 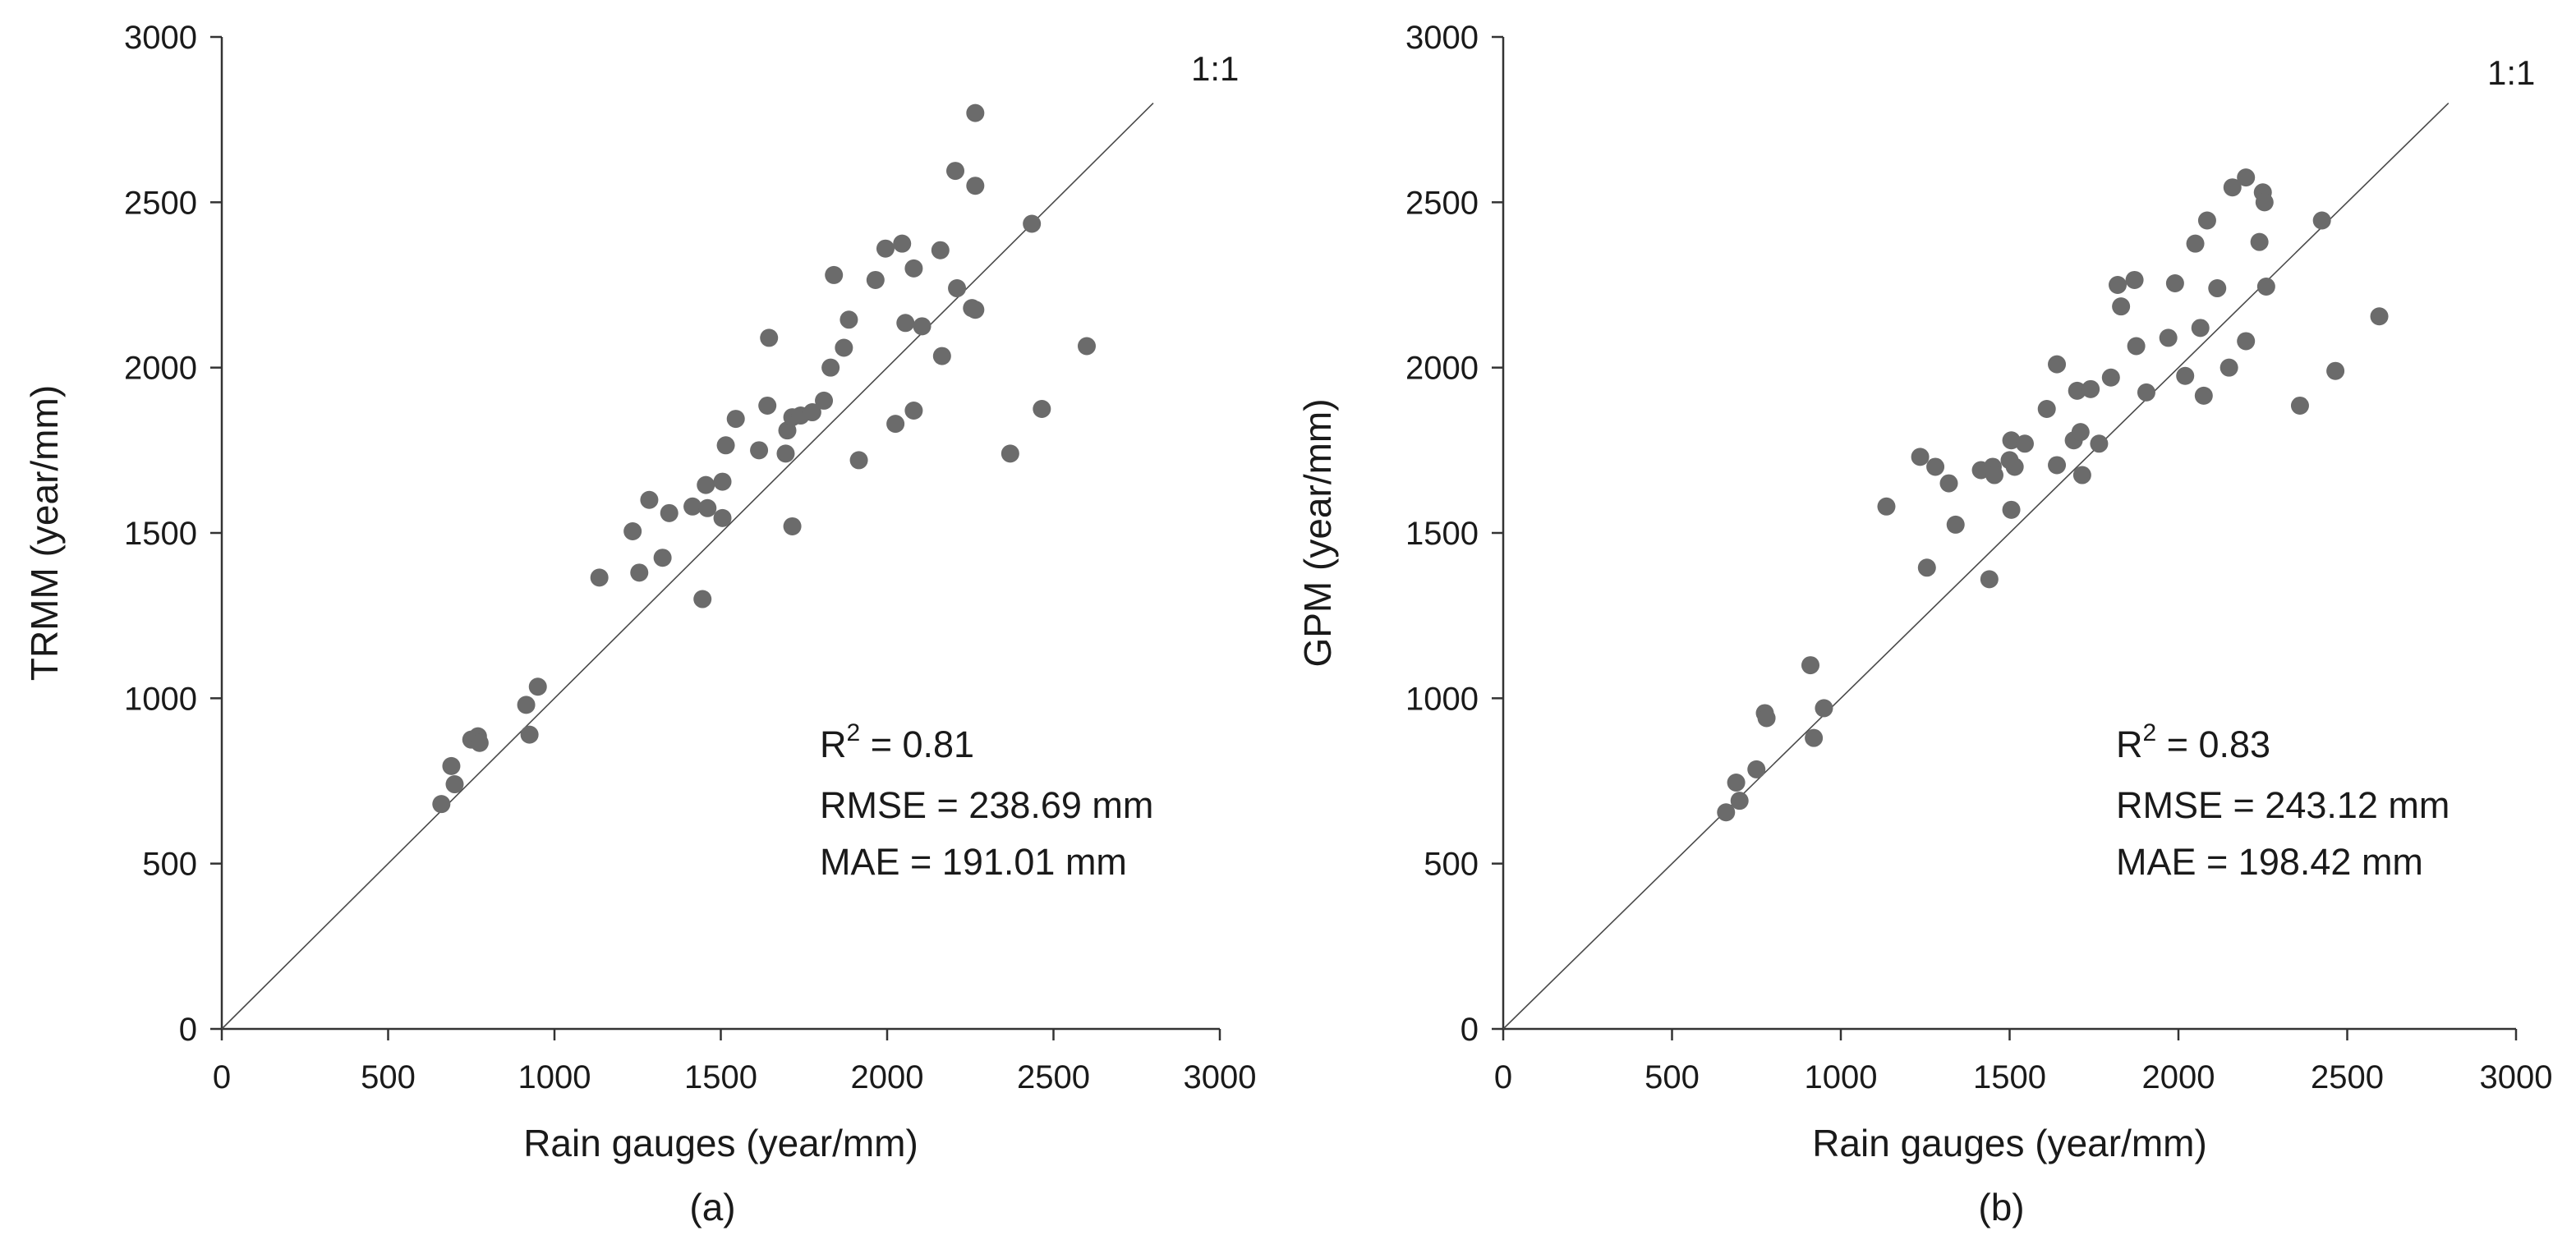 I want to click on x-axis-title: Rain gauges (year/mm), so click(x=2009, y=1143).